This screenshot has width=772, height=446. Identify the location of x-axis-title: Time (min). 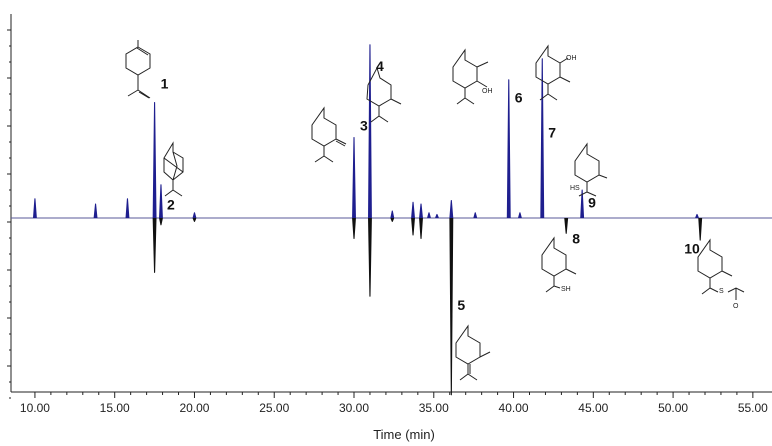
(404, 434).